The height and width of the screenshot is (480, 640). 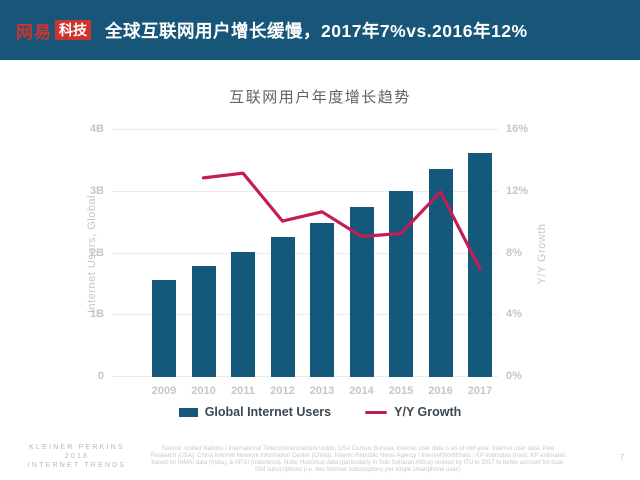 What do you see at coordinates (96, 190) in the screenshot?
I see `left-axis-tick: 3B` at bounding box center [96, 190].